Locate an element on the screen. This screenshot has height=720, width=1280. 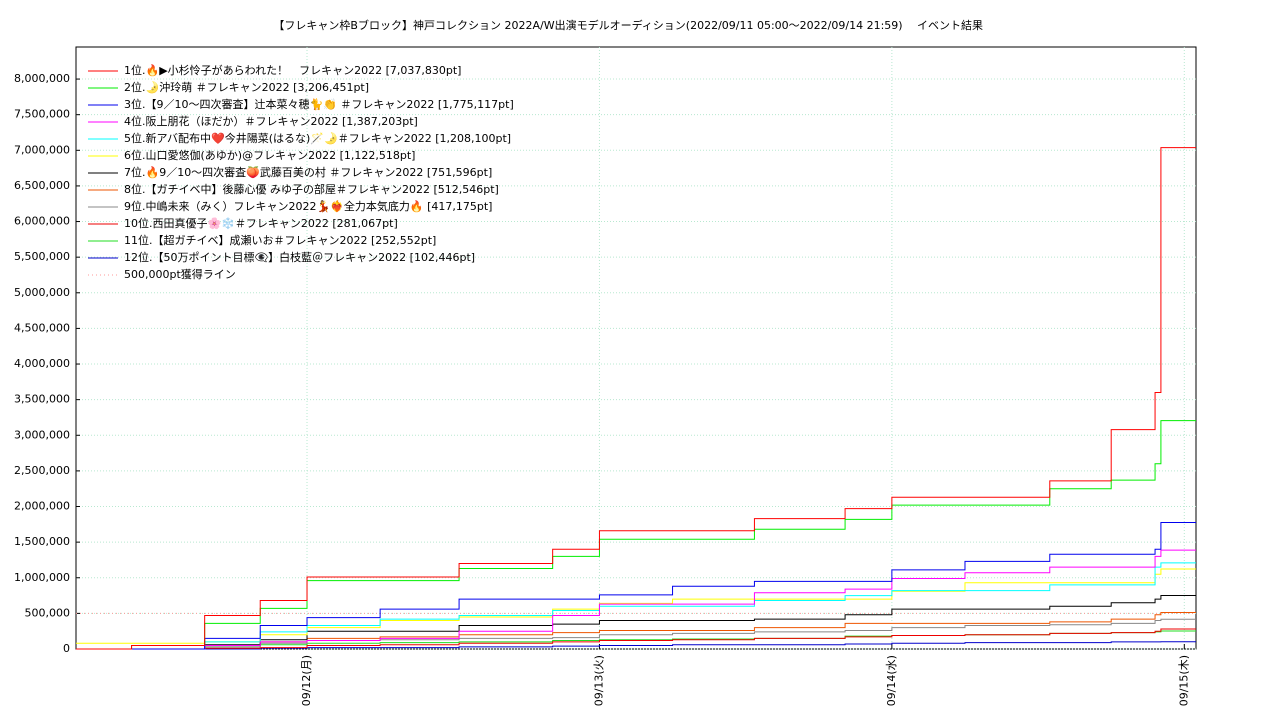
legend-label: 10位.西田真優子🌸❄️＃フレキャン2022 [281,067pt] is located at coordinates (261, 223).